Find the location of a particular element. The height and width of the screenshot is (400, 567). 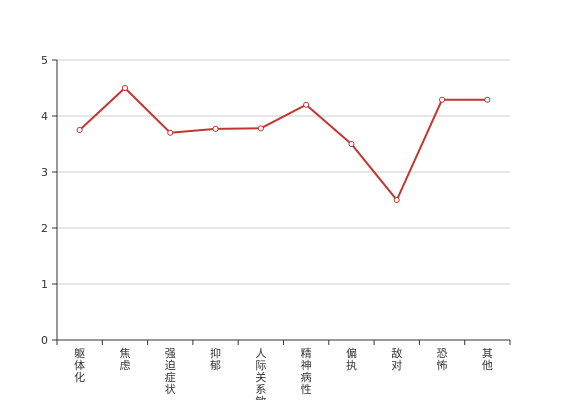

y-tick-label: 1 is located at coordinates (44, 284).